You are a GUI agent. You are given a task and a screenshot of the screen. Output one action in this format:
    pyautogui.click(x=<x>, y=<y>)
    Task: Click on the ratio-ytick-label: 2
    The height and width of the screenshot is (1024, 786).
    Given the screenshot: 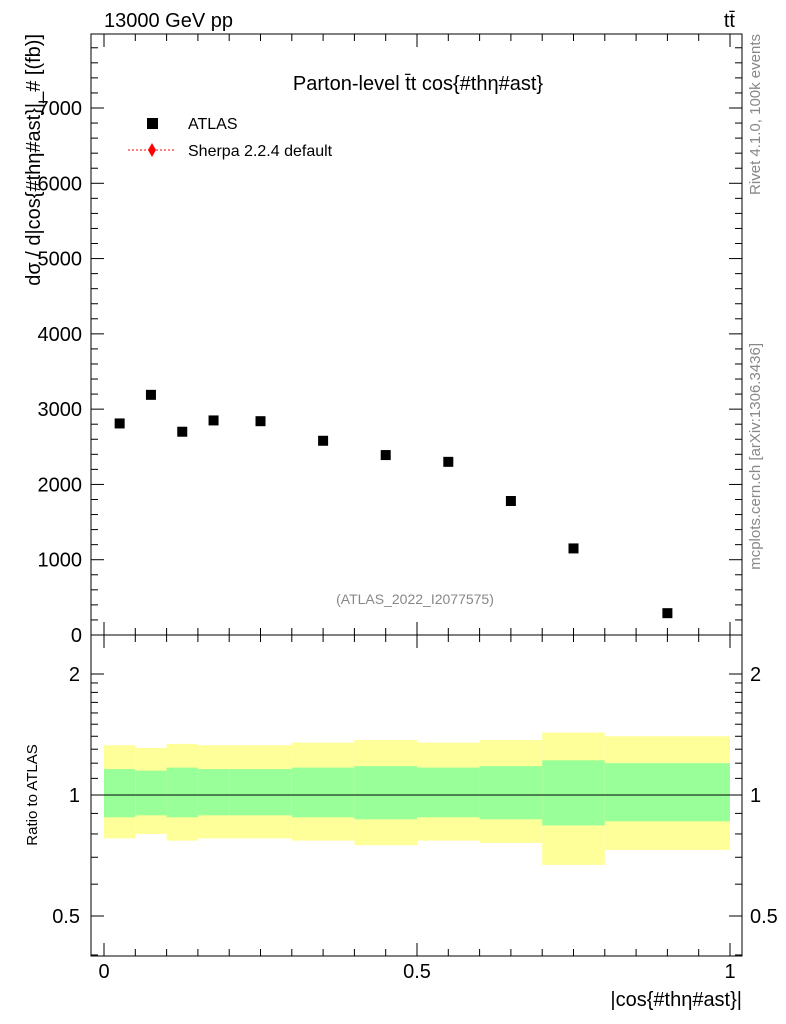 What is the action you would take?
    pyautogui.click(x=74, y=675)
    